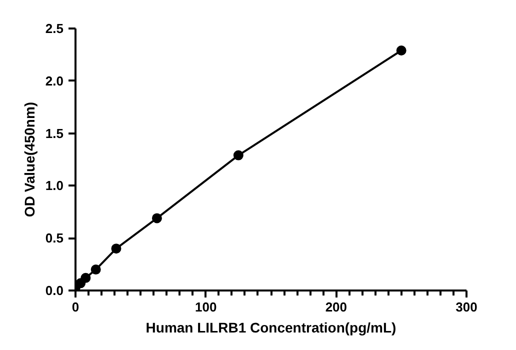 This screenshot has height=350, width=516. What do you see at coordinates (54, 28) in the screenshot?
I see `y-tick-label: 2.5` at bounding box center [54, 28].